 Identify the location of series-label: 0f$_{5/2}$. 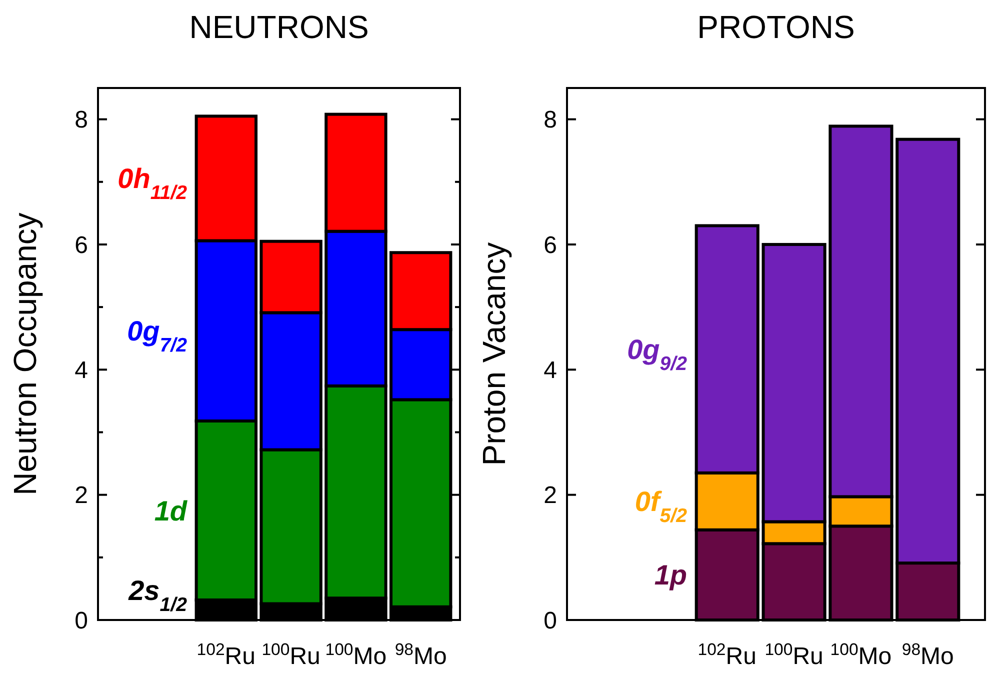
(661, 507).